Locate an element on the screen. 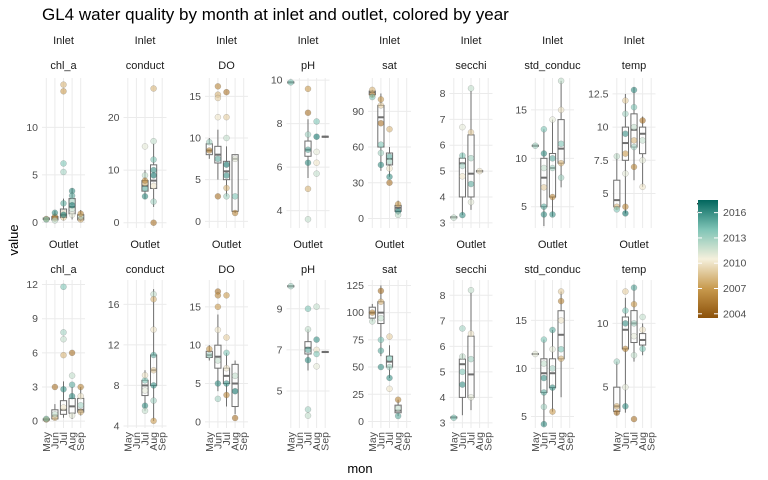  box-may is located at coordinates (617, 181).